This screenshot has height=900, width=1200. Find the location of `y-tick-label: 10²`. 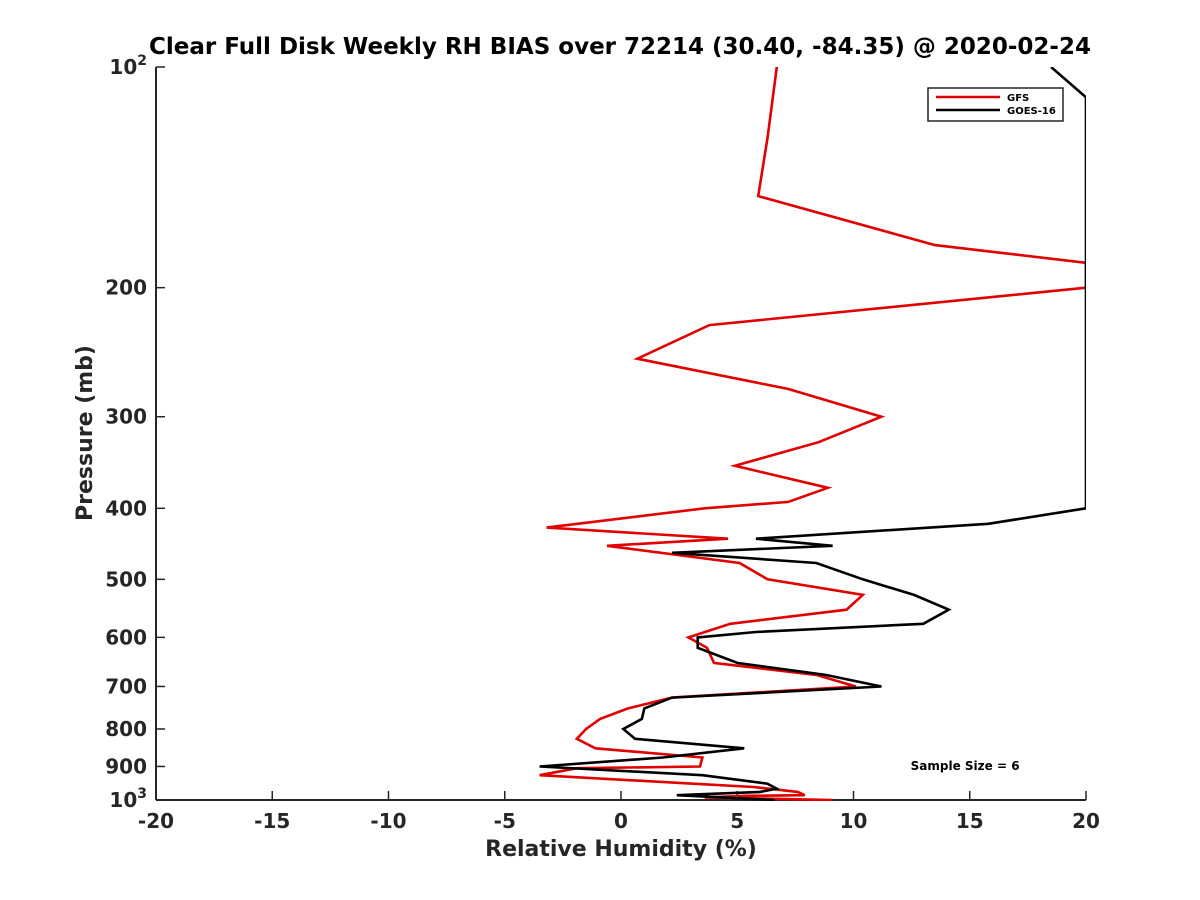

y-tick-label: 10² is located at coordinates (128, 66).